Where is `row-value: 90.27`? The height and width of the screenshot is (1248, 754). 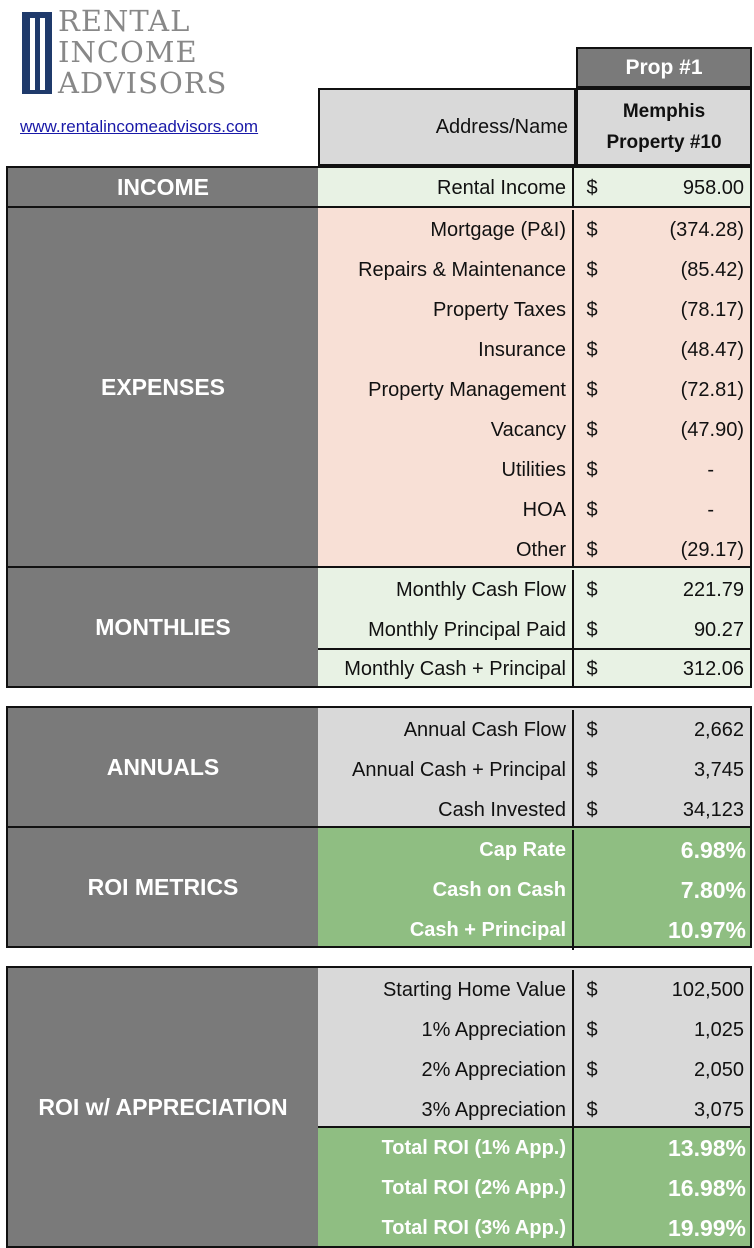
row-value: 90.27 is located at coordinates (718, 629).